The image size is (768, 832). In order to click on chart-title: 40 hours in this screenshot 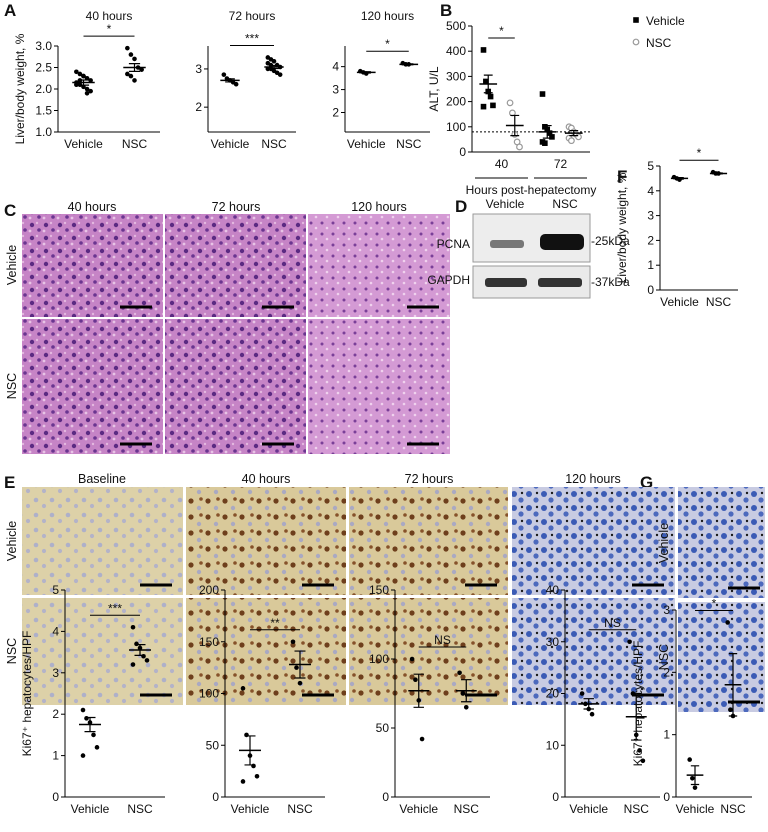, I will do `click(109, 16)`.